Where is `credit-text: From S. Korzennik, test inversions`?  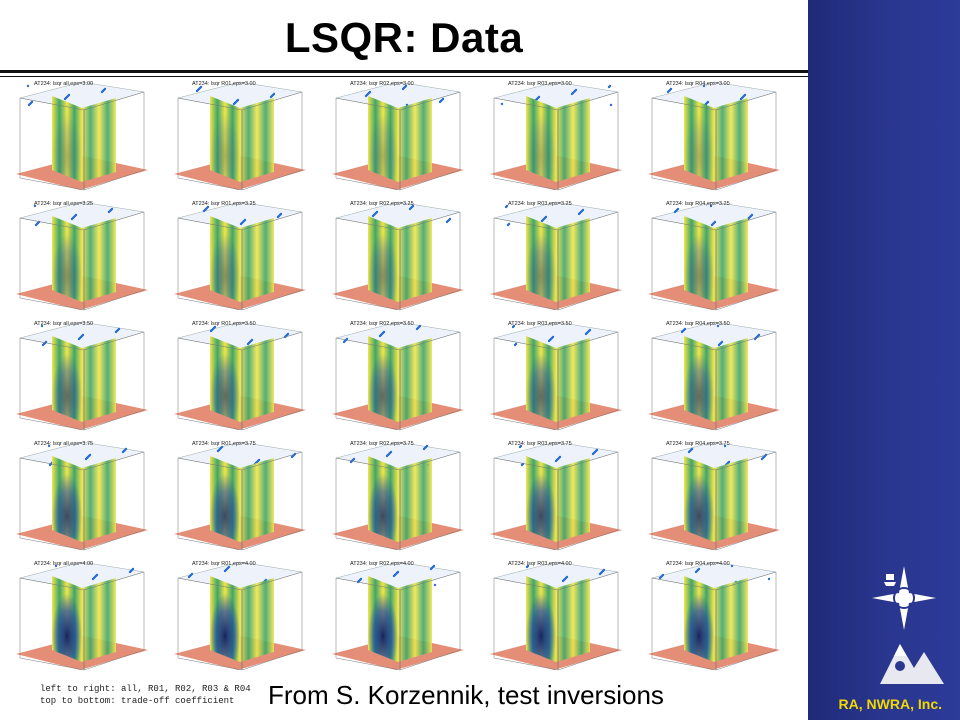 credit-text: From S. Korzennik, test inversions is located at coordinates (466, 695).